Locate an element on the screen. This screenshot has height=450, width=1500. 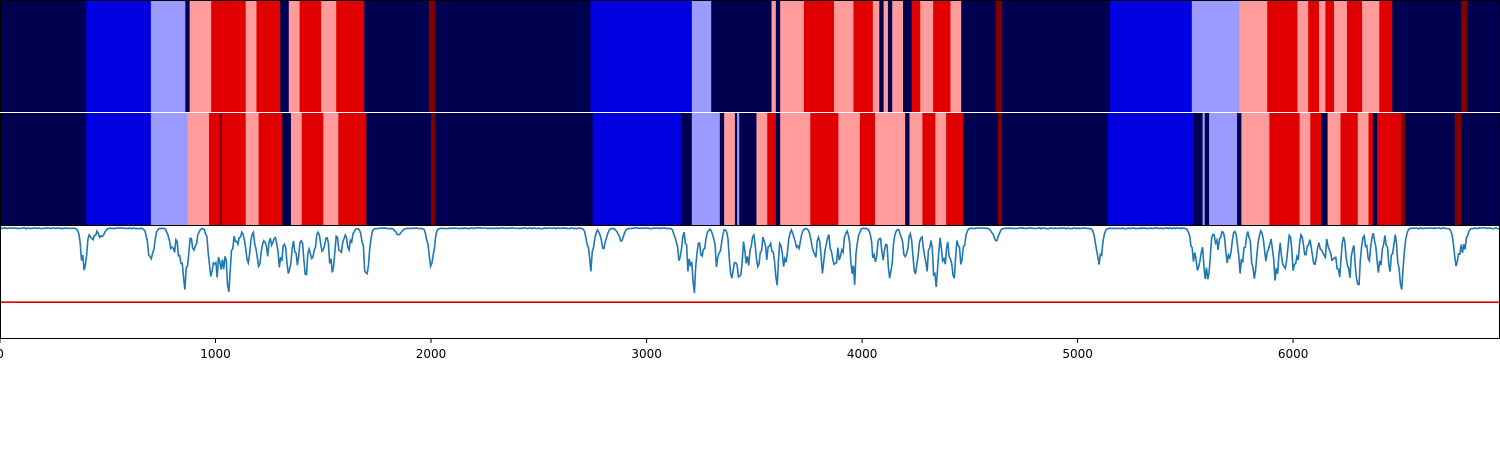
x-tick-label-0: 0 is located at coordinates (2, 354).